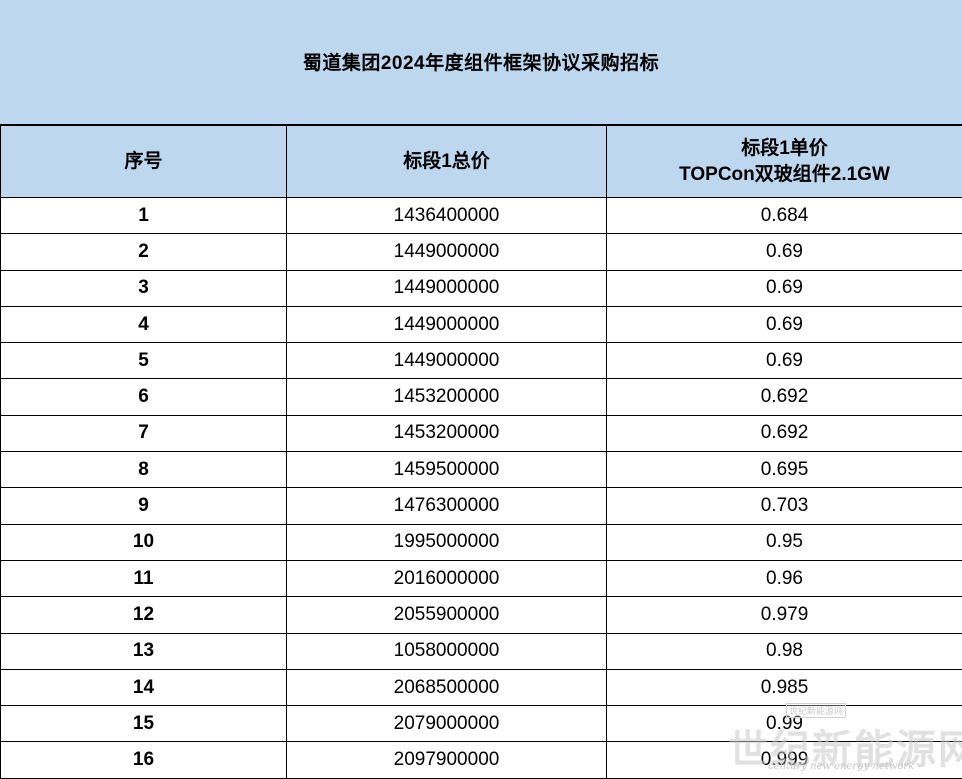 The image size is (962, 779). I want to click on cell-total-price: 1995000000, so click(447, 542).